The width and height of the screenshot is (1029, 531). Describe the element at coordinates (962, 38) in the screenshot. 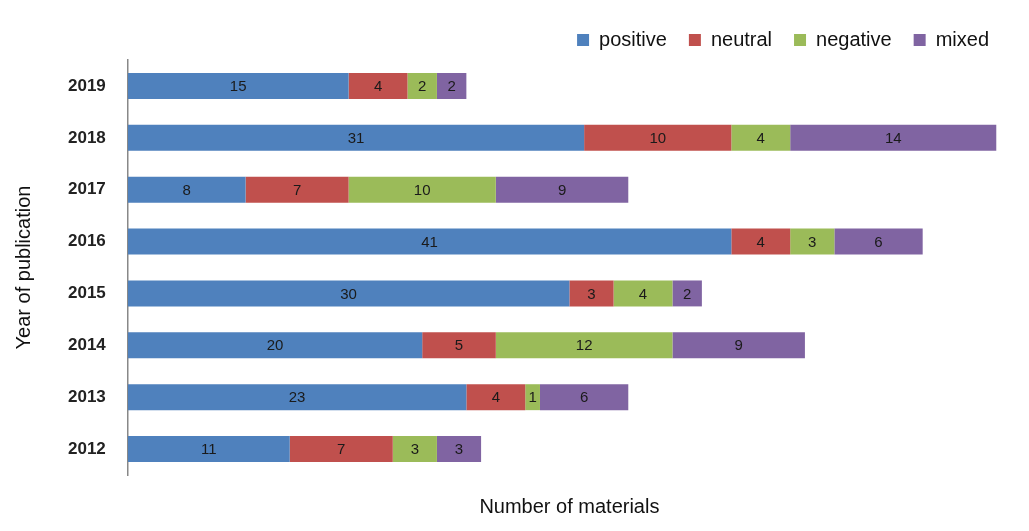

I see `legend-label: mixed` at that location.